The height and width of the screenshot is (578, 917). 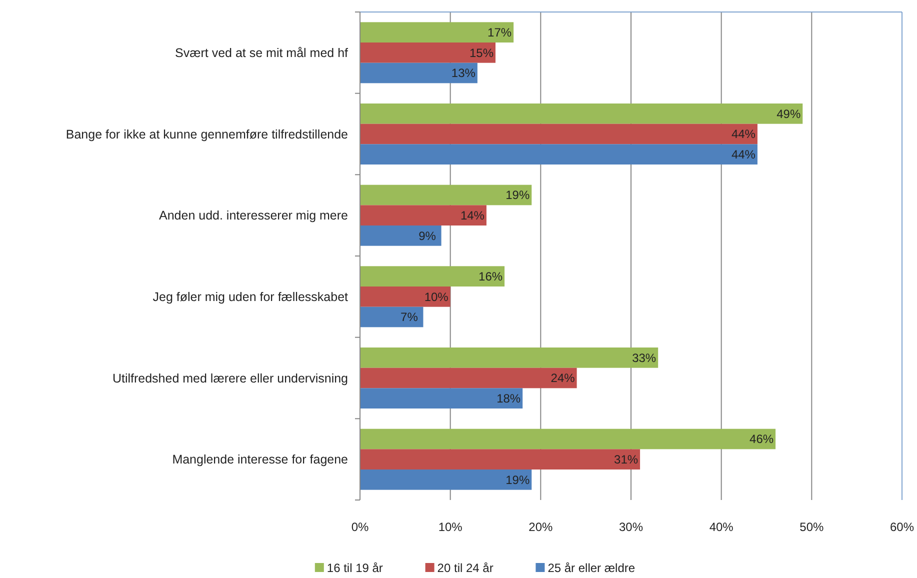 I want to click on data-label: 10%, so click(x=436, y=297).